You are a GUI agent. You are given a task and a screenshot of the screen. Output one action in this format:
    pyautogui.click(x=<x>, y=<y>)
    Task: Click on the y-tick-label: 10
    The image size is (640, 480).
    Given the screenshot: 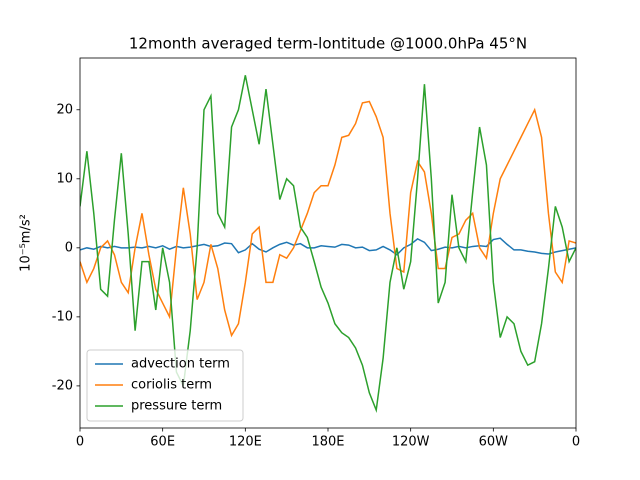 What is the action you would take?
    pyautogui.click(x=64, y=178)
    